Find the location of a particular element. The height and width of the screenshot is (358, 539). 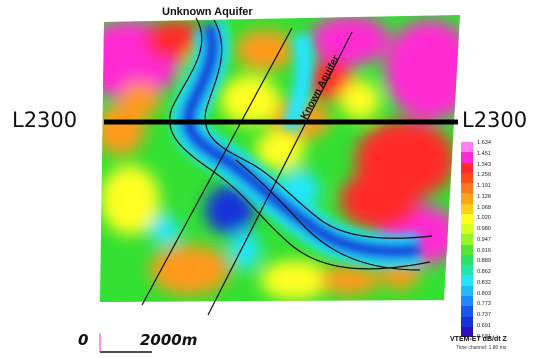

legend-value: 0.862 is located at coordinates (484, 272).